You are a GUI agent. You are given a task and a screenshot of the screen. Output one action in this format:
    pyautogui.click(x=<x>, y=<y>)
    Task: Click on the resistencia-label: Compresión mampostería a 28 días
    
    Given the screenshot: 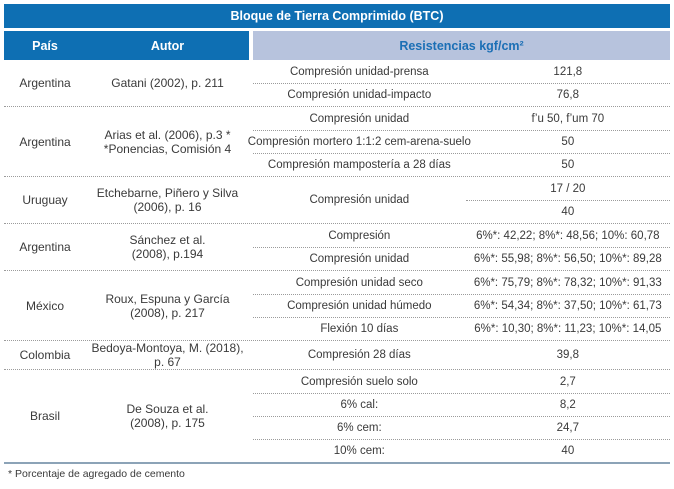 What is the action you would take?
    pyautogui.click(x=359, y=165)
    